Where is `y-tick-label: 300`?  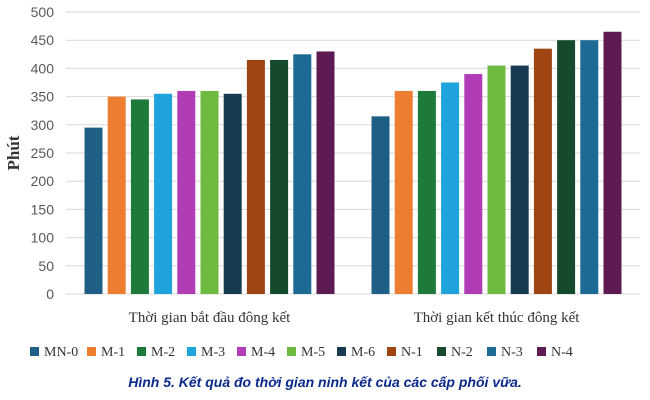 y-tick-label: 300 is located at coordinates (43, 125).